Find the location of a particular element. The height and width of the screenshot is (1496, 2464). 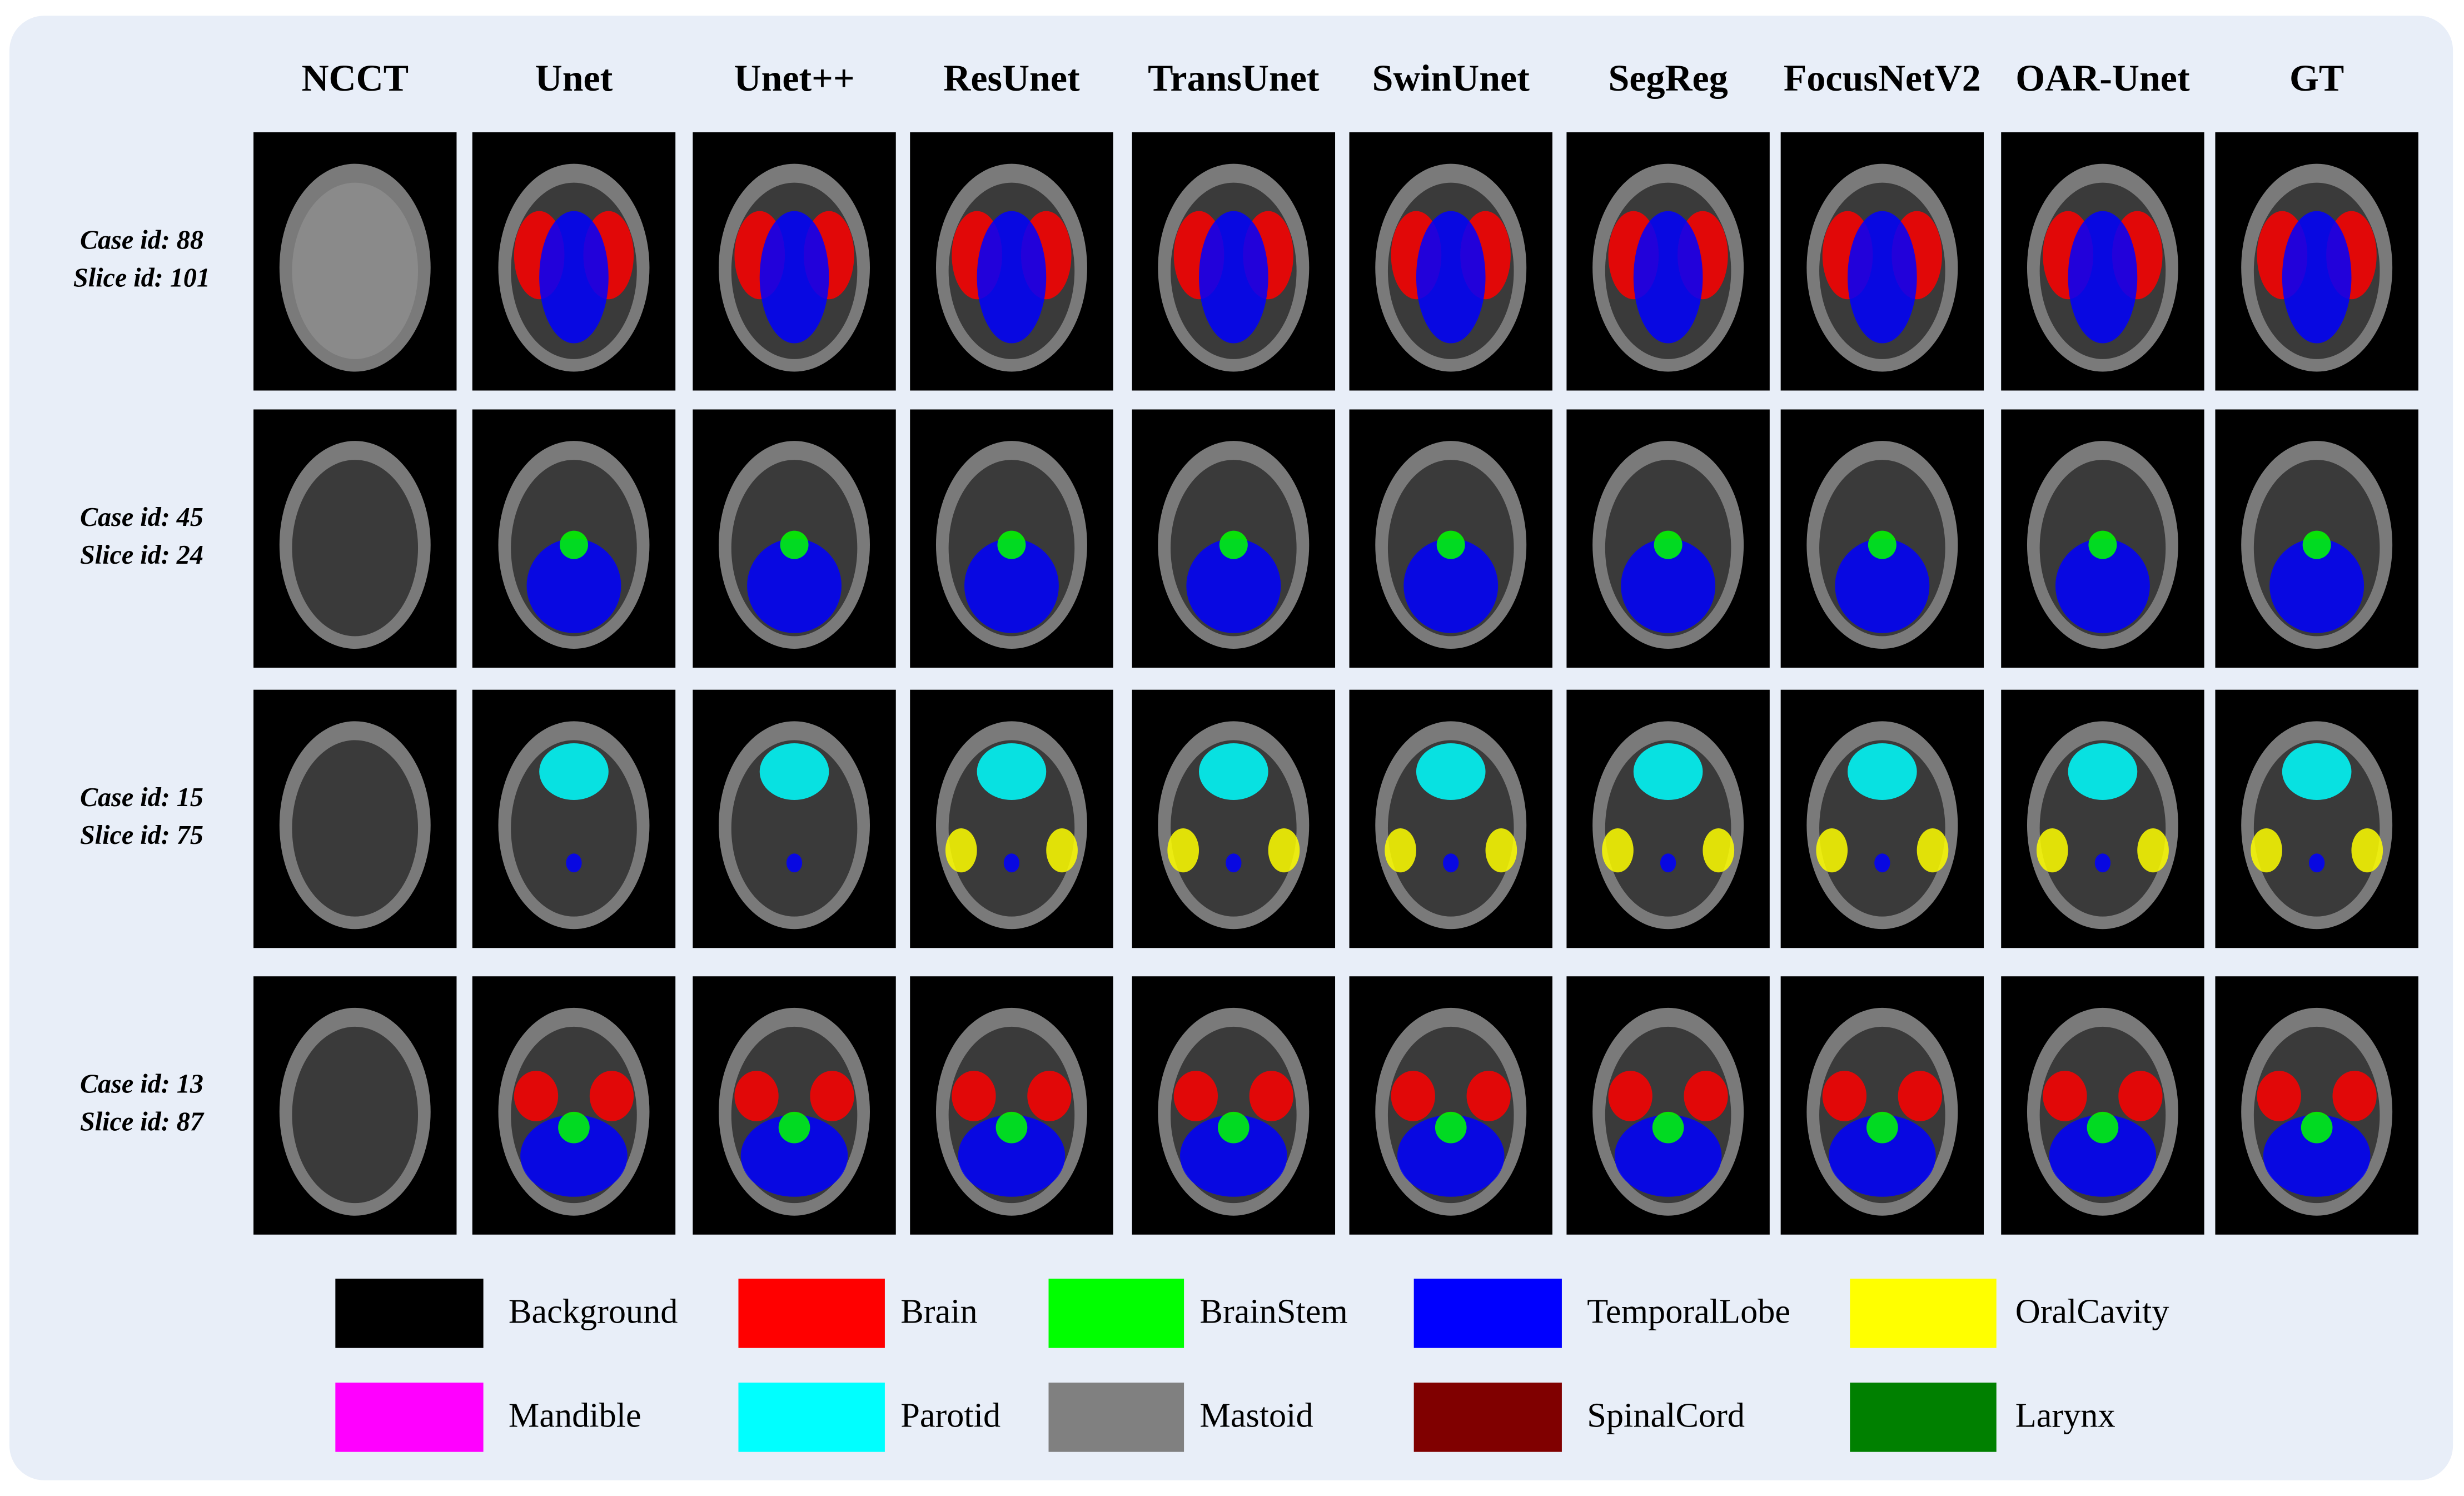

legend-label: OralCavity is located at coordinates (2092, 1312).